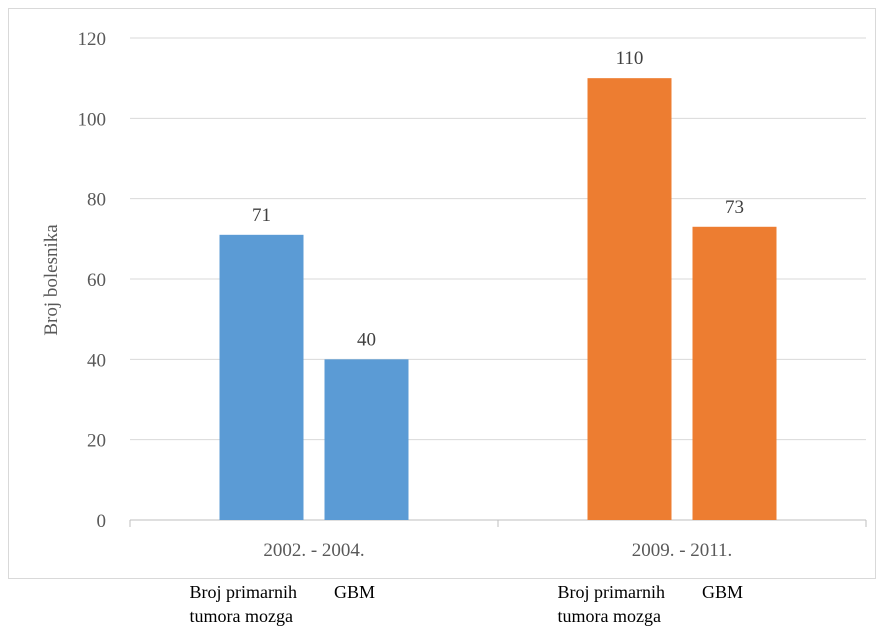 Image resolution: width=885 pixels, height=630 pixels. What do you see at coordinates (92, 119) in the screenshot?
I see `y-tick-label: 100` at bounding box center [92, 119].